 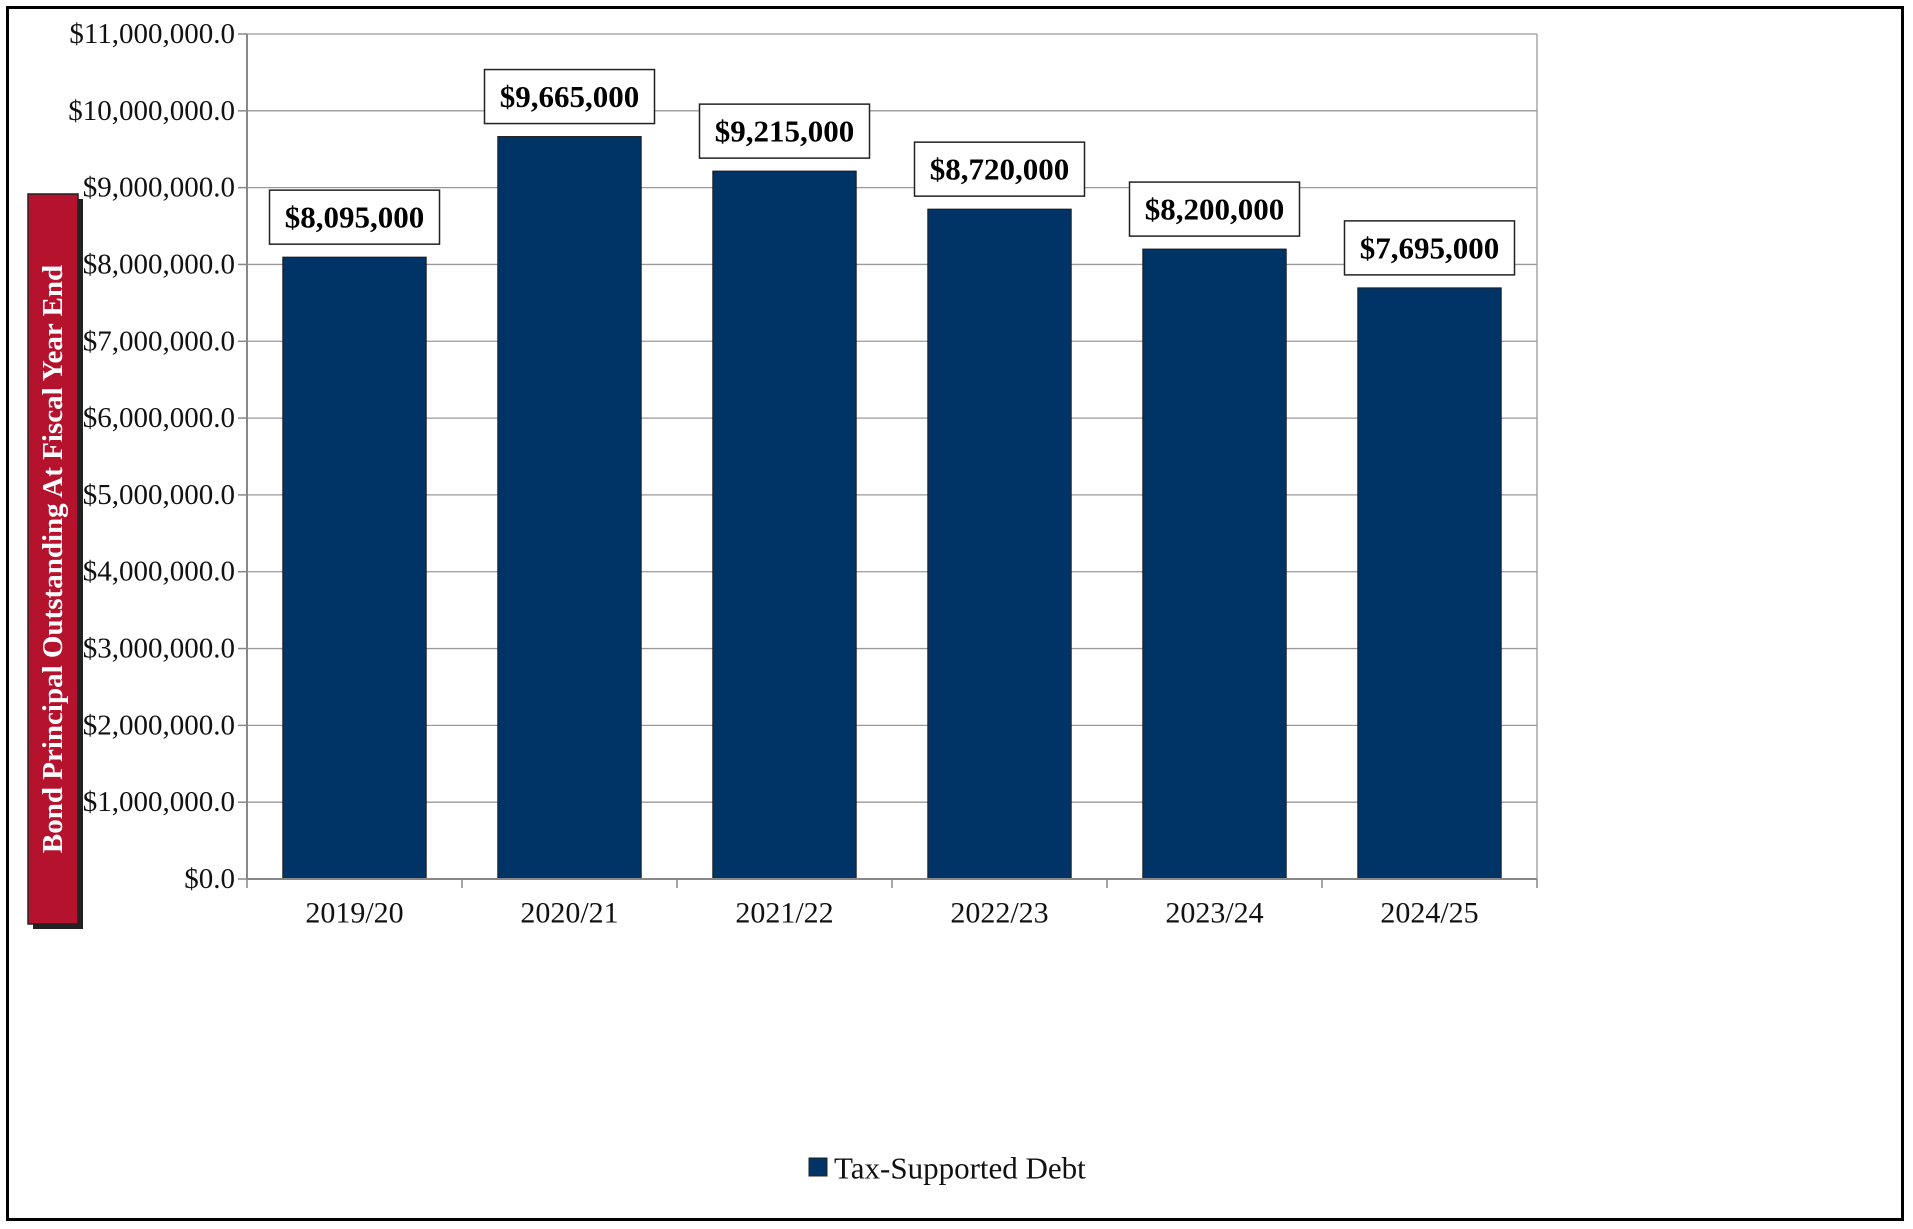 I want to click on data-label: $9,665,000, so click(x=570, y=96).